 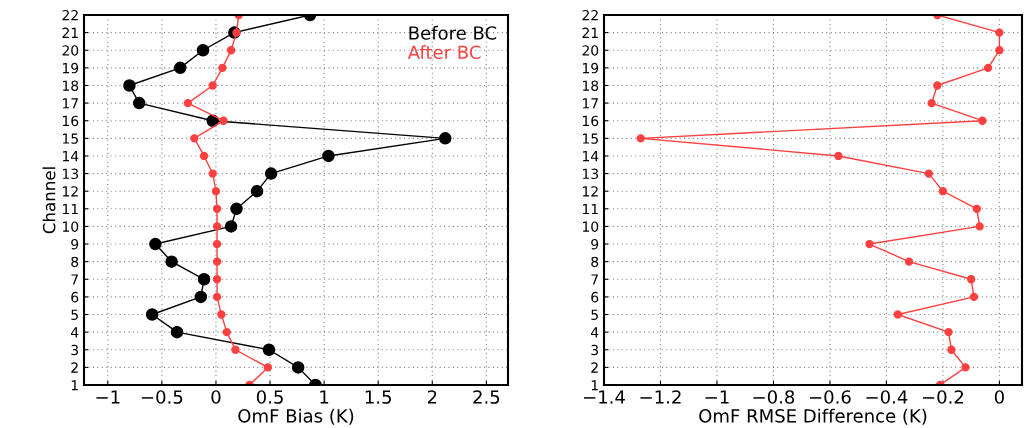 I want to click on x-tick-label: 1, so click(x=324, y=397).